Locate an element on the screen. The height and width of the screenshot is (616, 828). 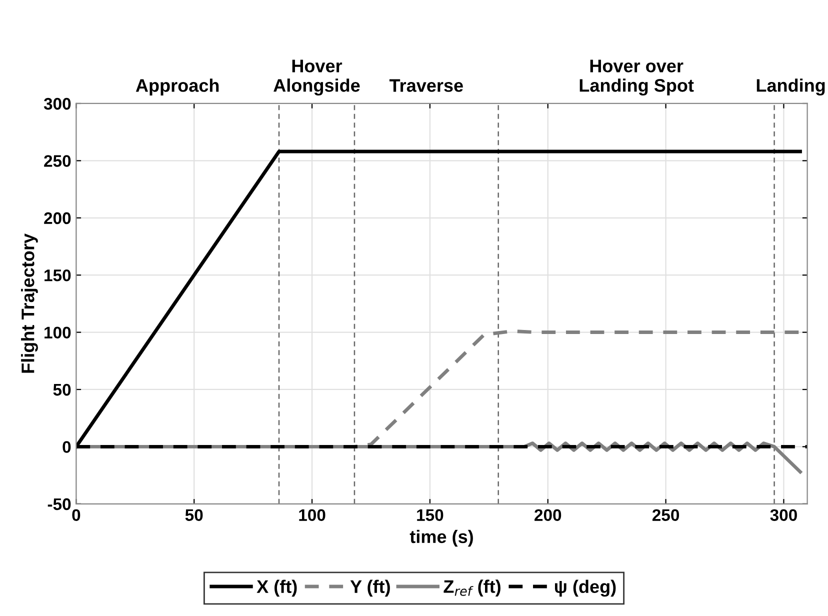
x-tick-label: 100 is located at coordinates (312, 515).